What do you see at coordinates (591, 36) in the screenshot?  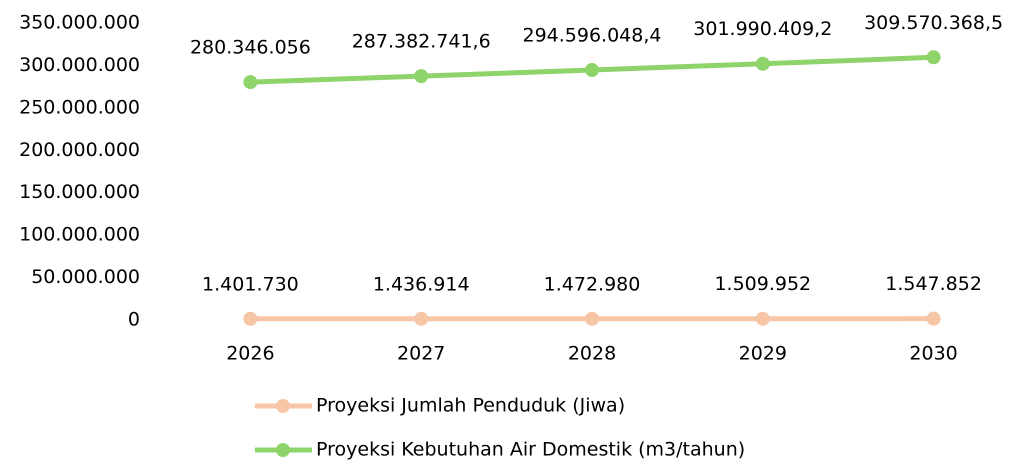 I see `data-label: 294.596.048,4` at bounding box center [591, 36].